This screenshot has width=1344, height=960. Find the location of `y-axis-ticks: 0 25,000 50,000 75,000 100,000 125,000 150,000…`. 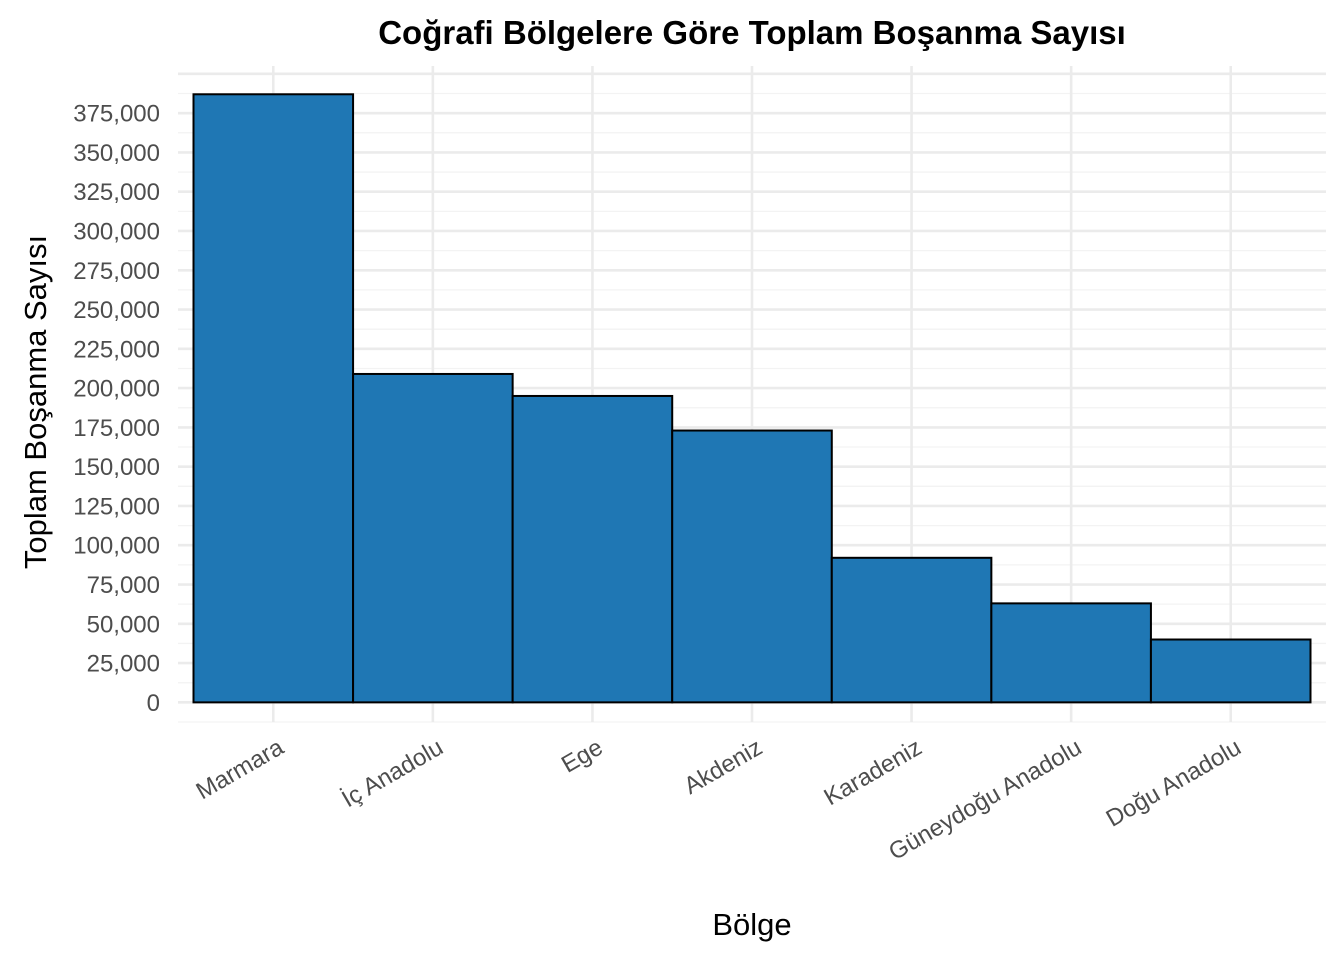

y-axis-ticks: 0 25,000 50,000 75,000 100,000 125,000 150,000… is located at coordinates (116, 409).